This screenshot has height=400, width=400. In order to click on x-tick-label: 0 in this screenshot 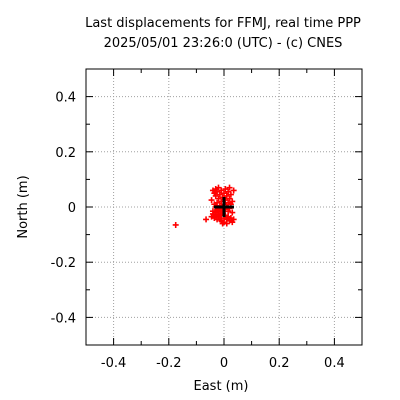, I will do `click(224, 363)`.